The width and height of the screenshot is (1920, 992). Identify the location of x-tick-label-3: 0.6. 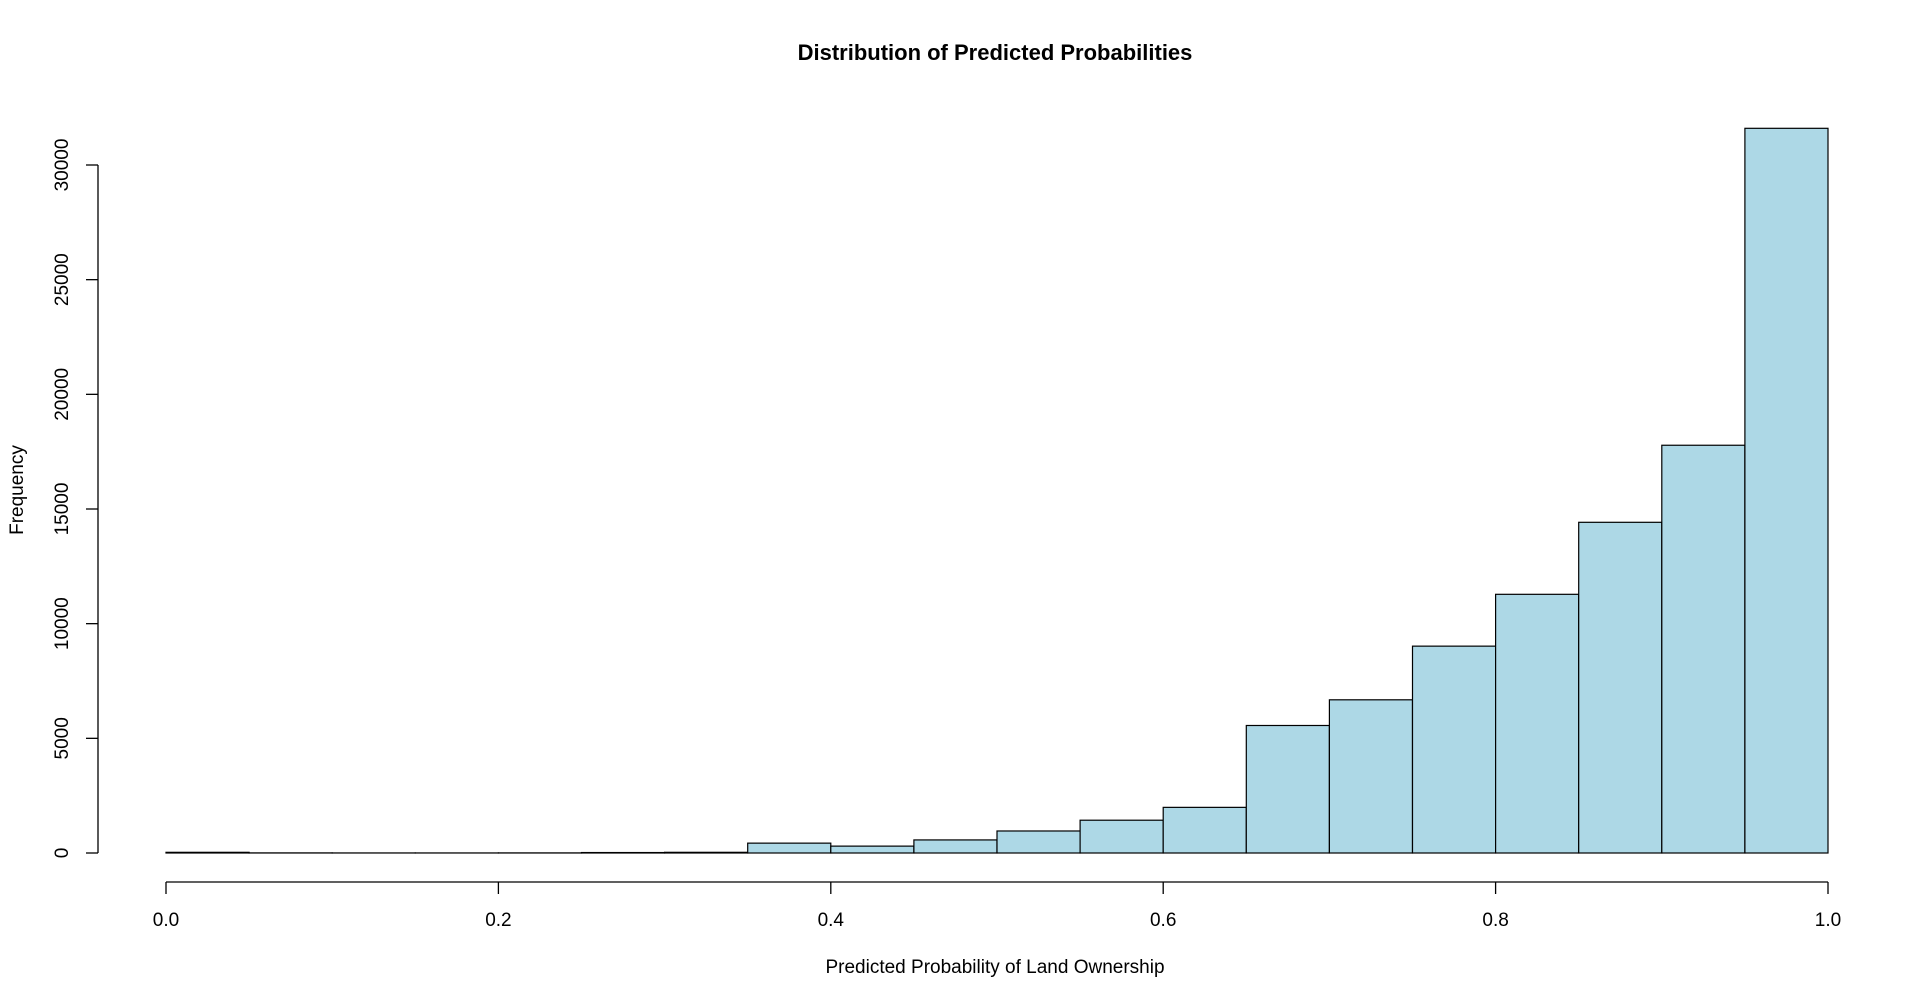
(1163, 920).